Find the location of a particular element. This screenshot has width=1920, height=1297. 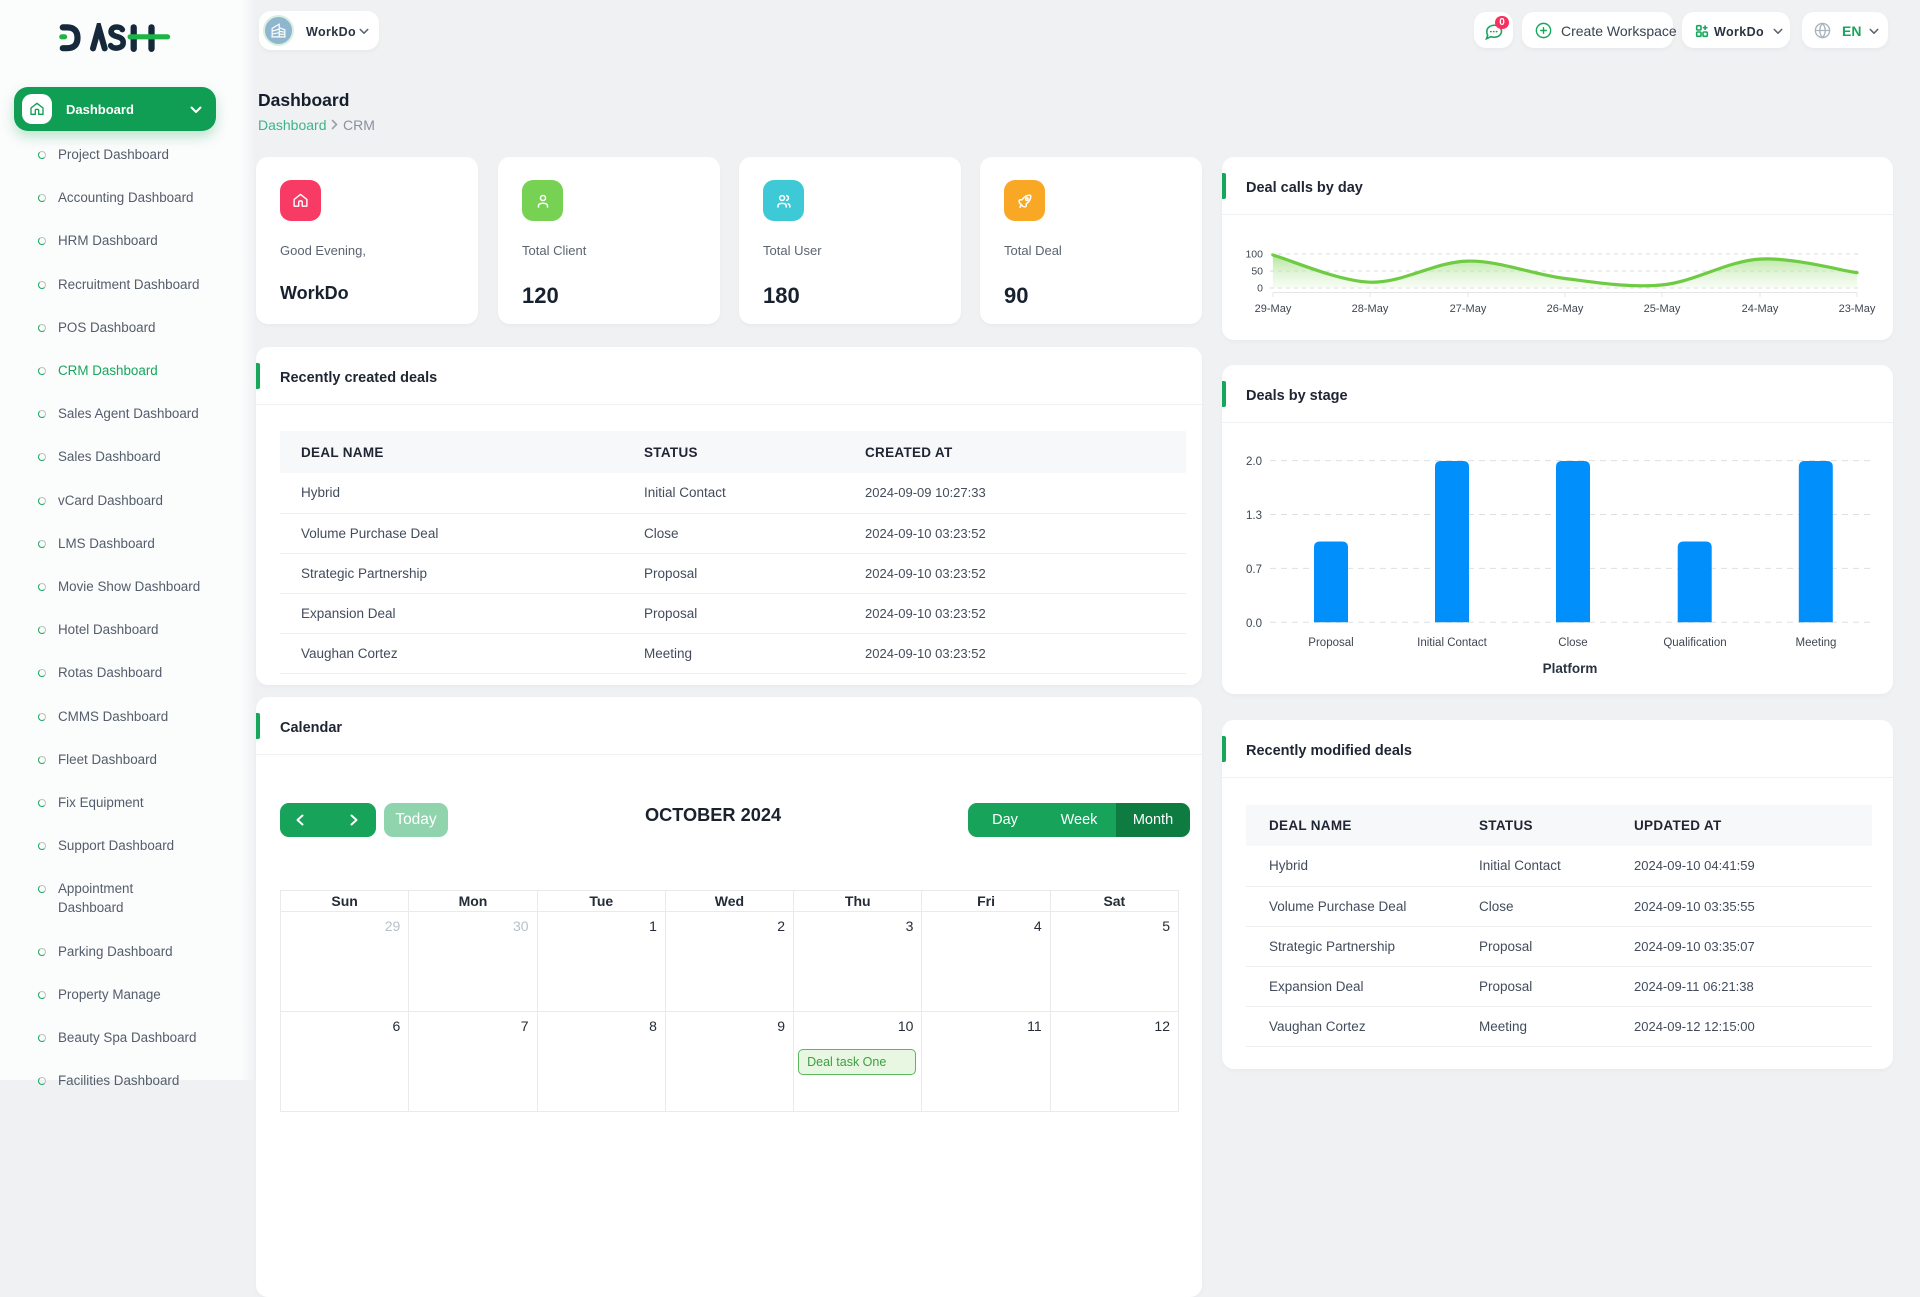

svg-text: 29-May is located at coordinates (1273, 309).